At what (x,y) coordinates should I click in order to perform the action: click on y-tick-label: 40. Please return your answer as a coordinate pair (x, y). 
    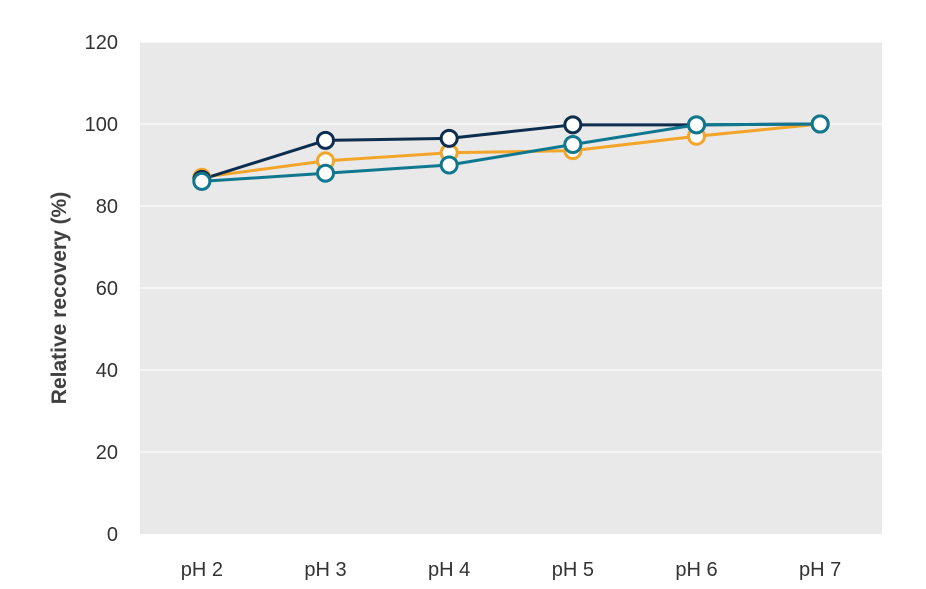
    Looking at the image, I should click on (107, 371).